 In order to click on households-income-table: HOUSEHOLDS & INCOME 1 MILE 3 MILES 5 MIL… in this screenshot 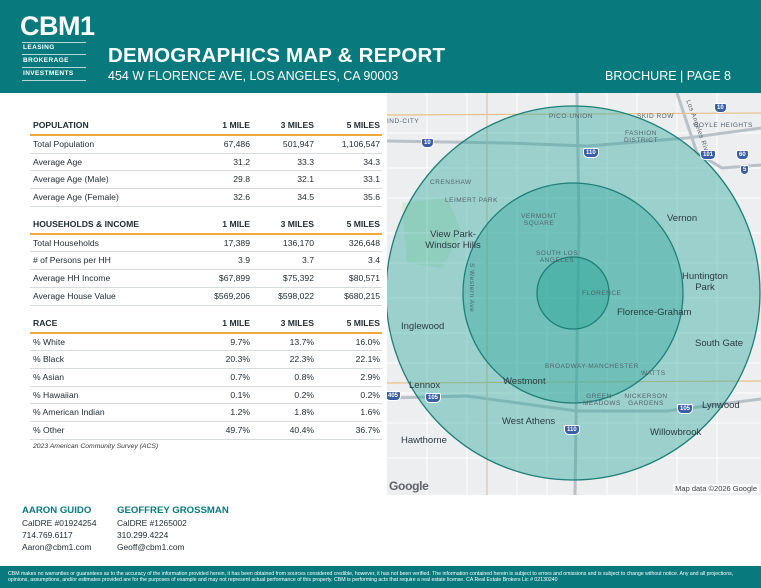, I will do `click(206, 260)`.